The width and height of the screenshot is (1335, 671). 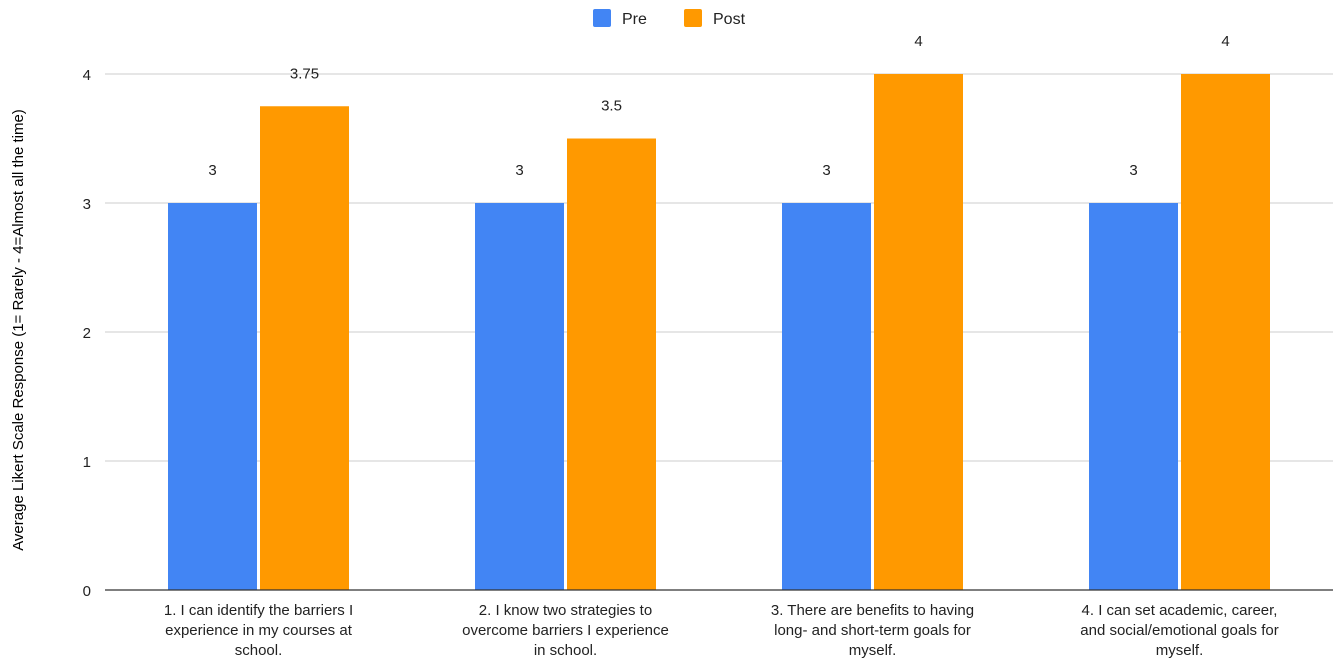 What do you see at coordinates (565, 650) in the screenshot?
I see `x-tick-label: in school.` at bounding box center [565, 650].